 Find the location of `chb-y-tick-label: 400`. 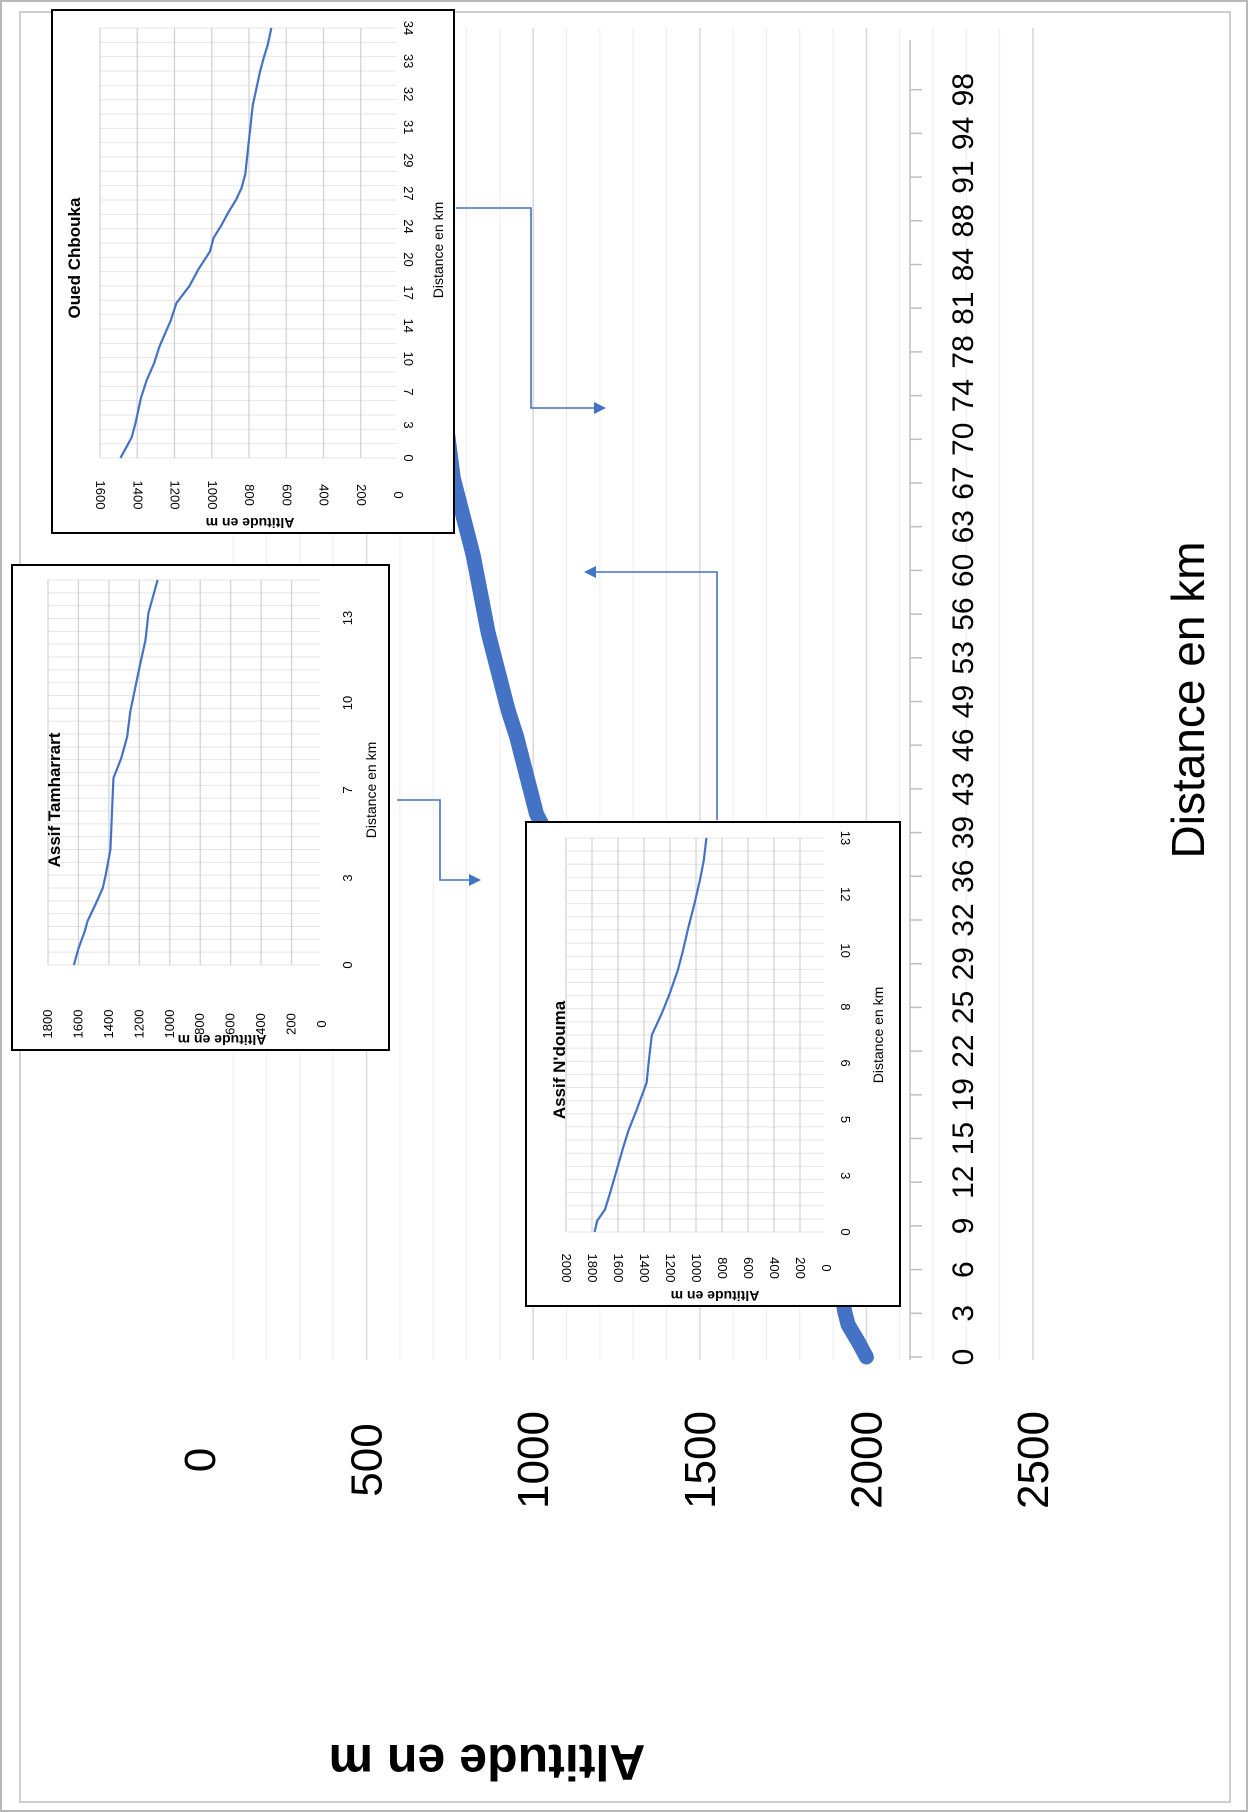

chb-y-tick-label: 400 is located at coordinates (324, 495).